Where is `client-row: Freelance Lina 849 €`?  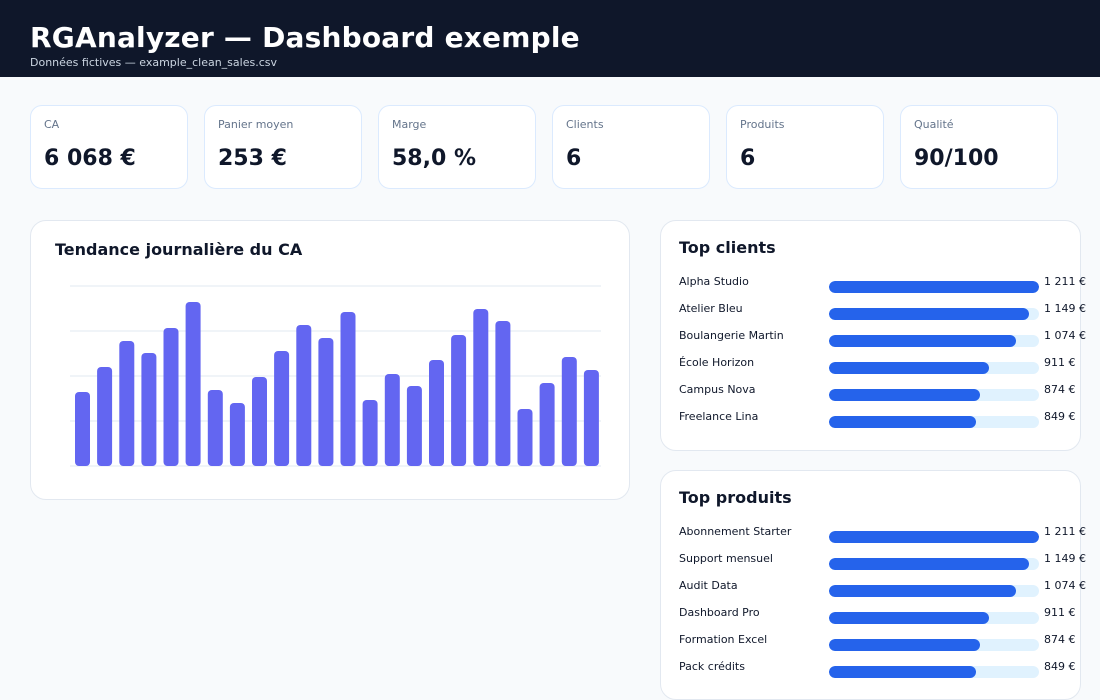
client-row: Freelance Lina 849 € is located at coordinates (889, 420).